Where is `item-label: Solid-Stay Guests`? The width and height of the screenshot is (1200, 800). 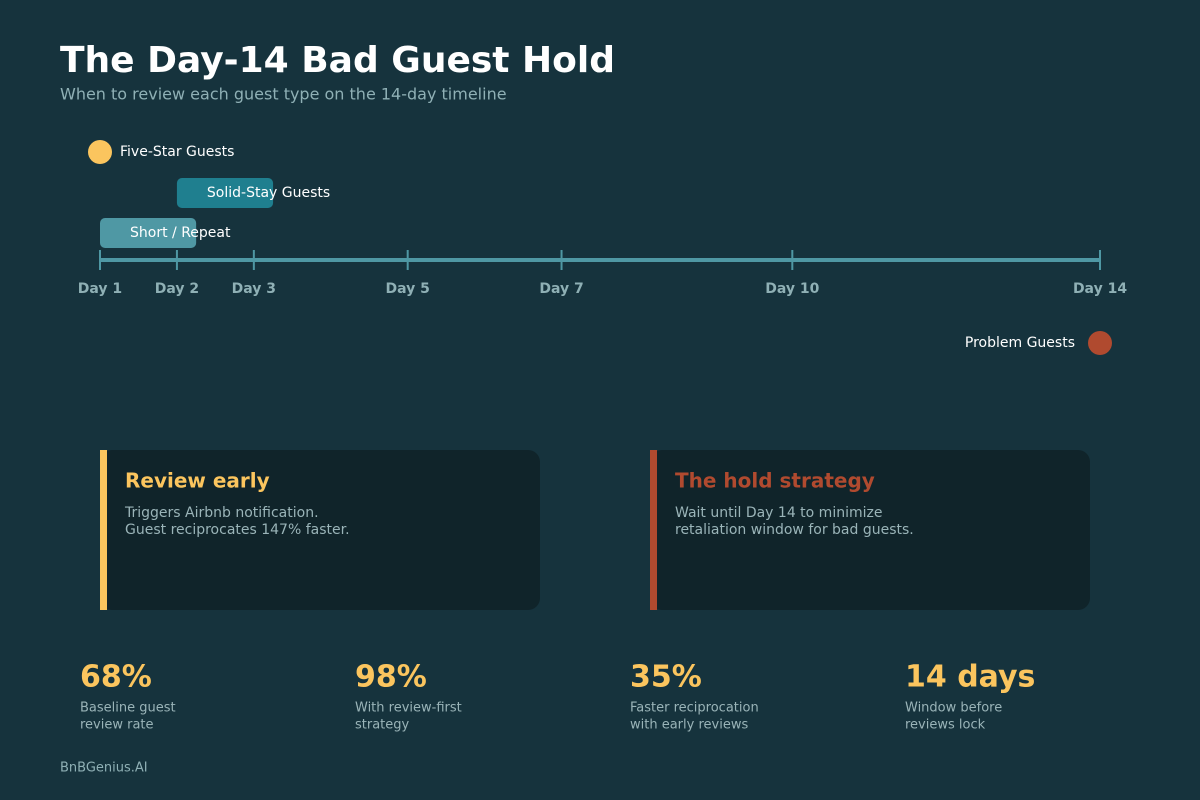
item-label: Solid-Stay Guests is located at coordinates (268, 193).